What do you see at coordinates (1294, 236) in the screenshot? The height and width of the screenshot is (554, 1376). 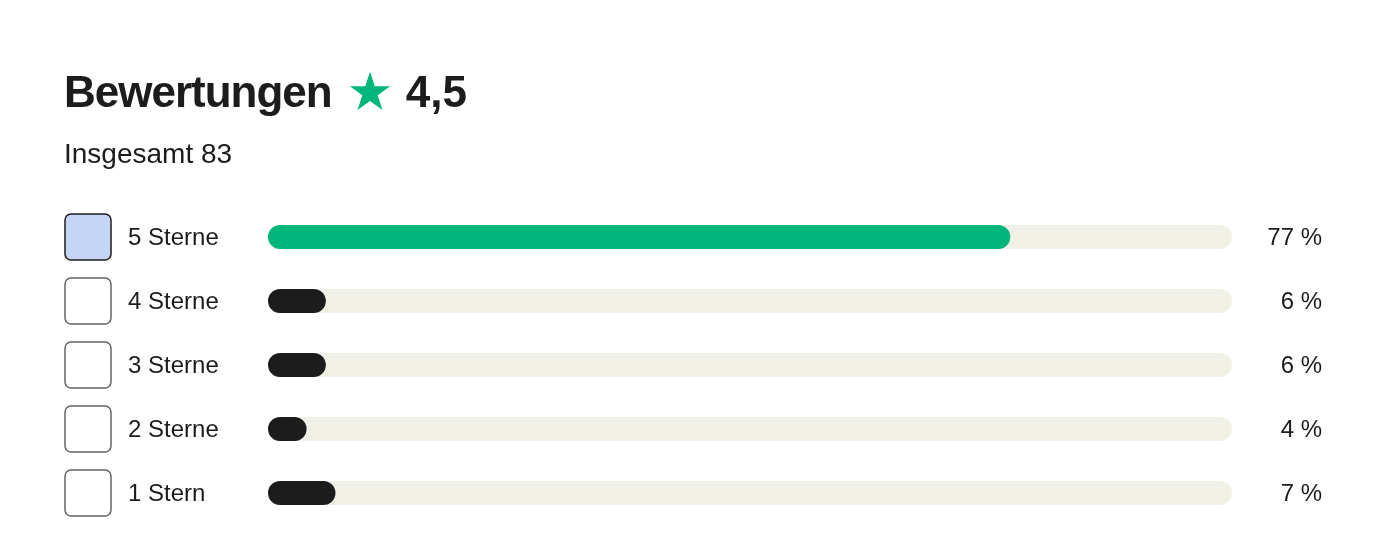 I see `data-label: 77 %` at bounding box center [1294, 236].